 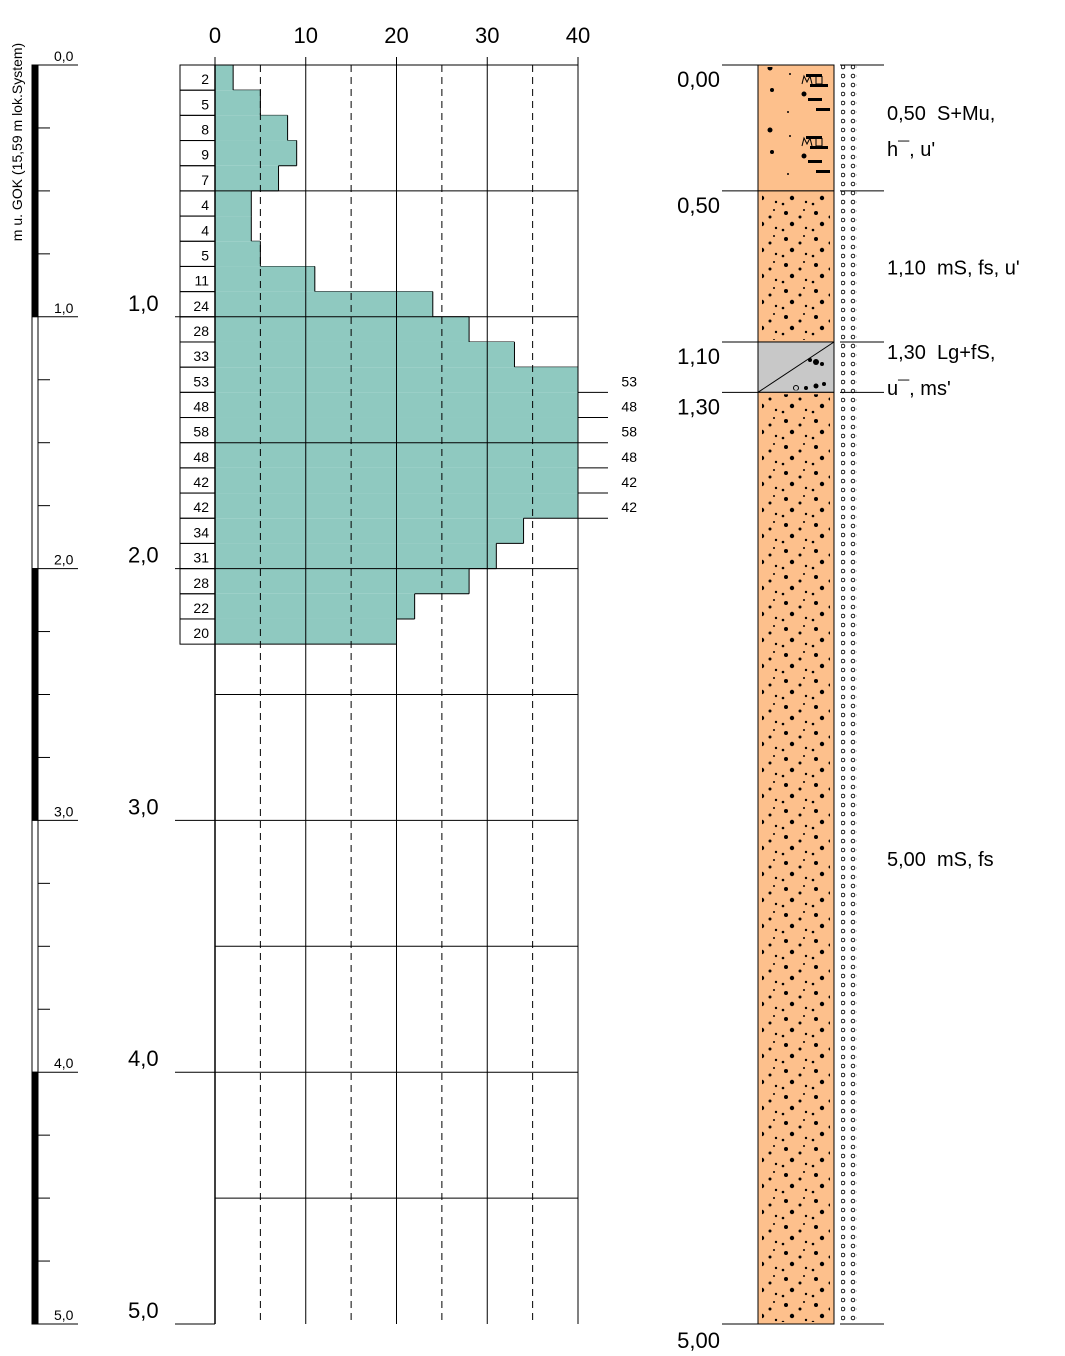 I want to click on layer-depth: 1,30, so click(x=906, y=353).